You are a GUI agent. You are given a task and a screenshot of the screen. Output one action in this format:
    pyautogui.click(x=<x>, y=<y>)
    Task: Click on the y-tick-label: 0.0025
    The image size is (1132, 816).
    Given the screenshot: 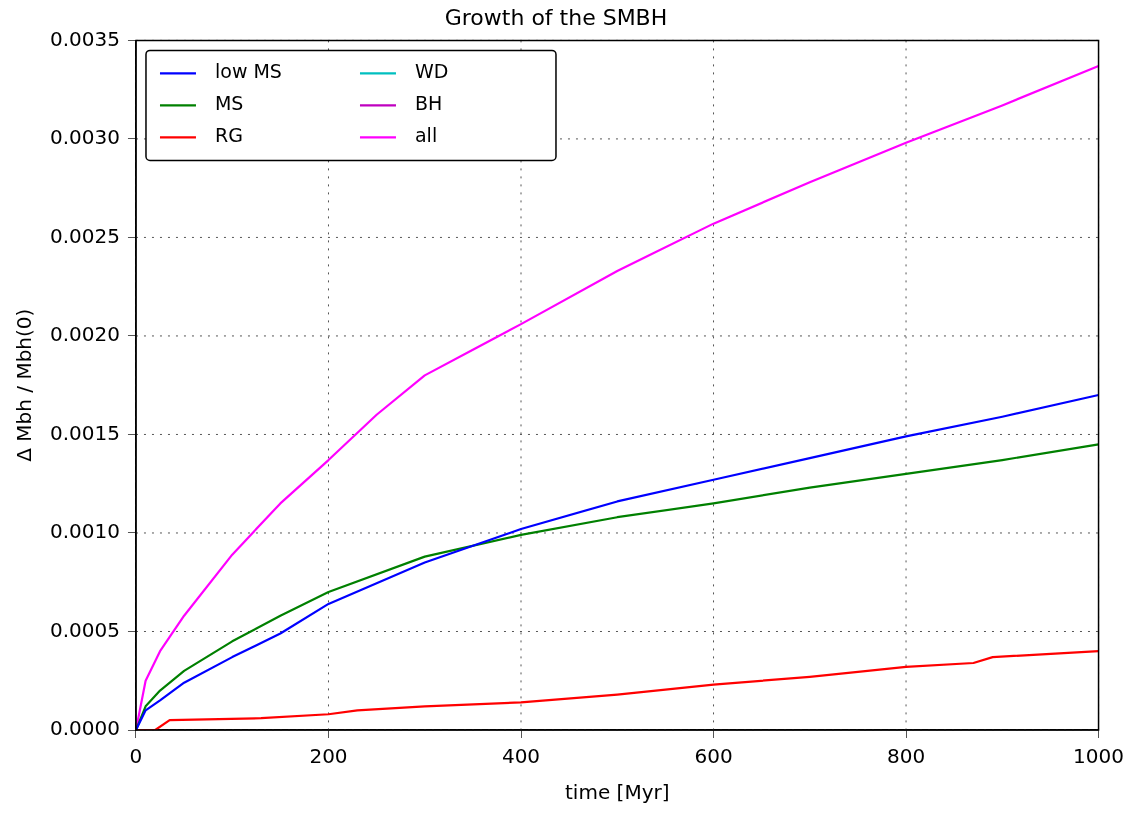 What is the action you would take?
    pyautogui.click(x=85, y=235)
    